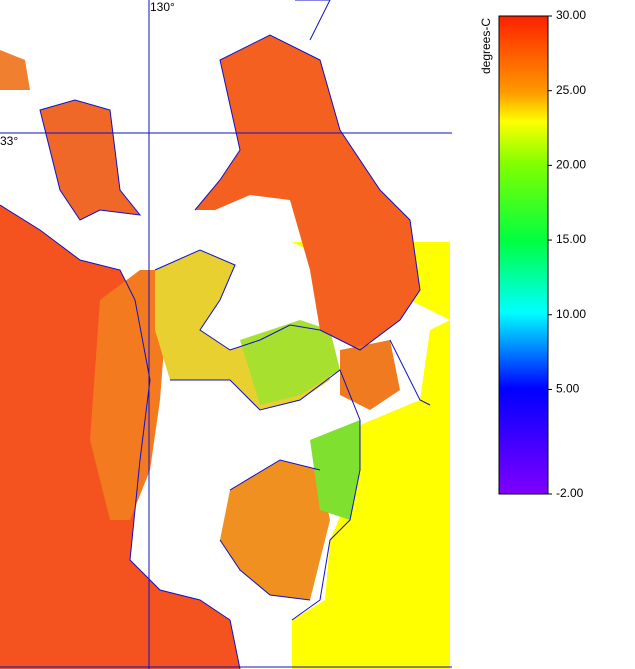 This screenshot has width=635, height=669. Describe the element at coordinates (571, 90) in the screenshot. I see `colorbar-tick-label: 25.00` at that location.